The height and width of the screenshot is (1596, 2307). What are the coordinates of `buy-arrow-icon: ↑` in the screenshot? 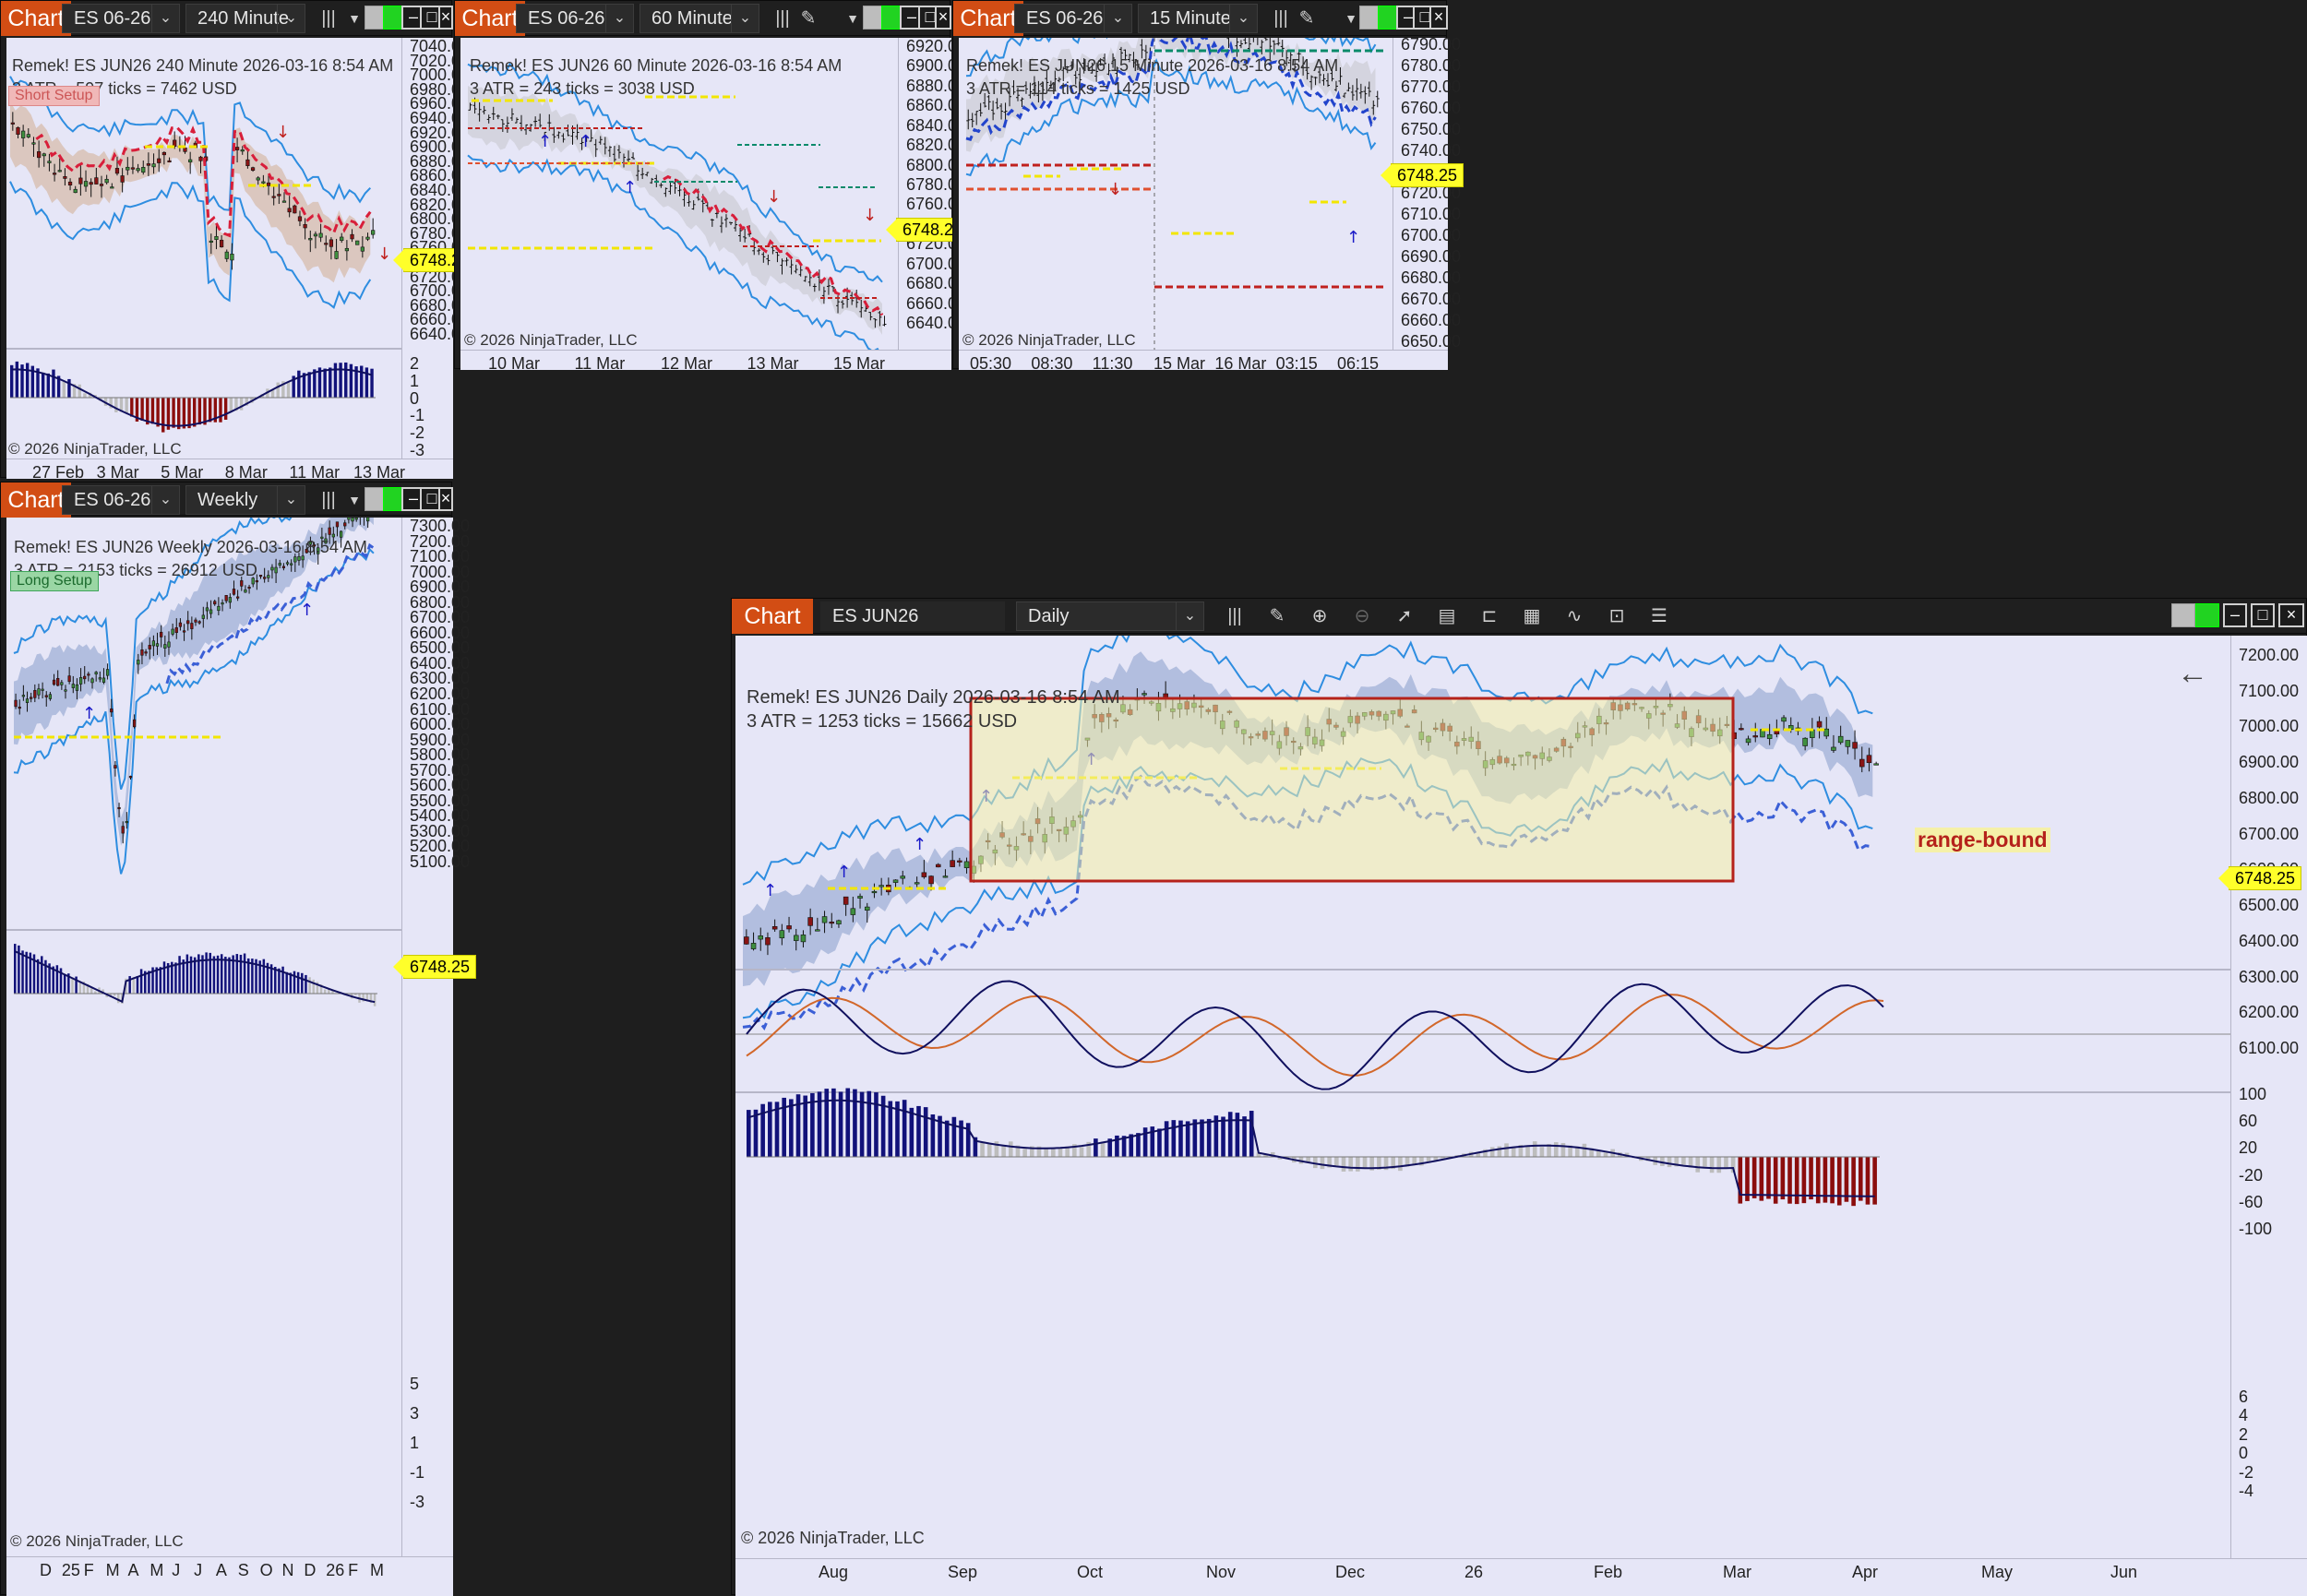 It's located at (919, 844).